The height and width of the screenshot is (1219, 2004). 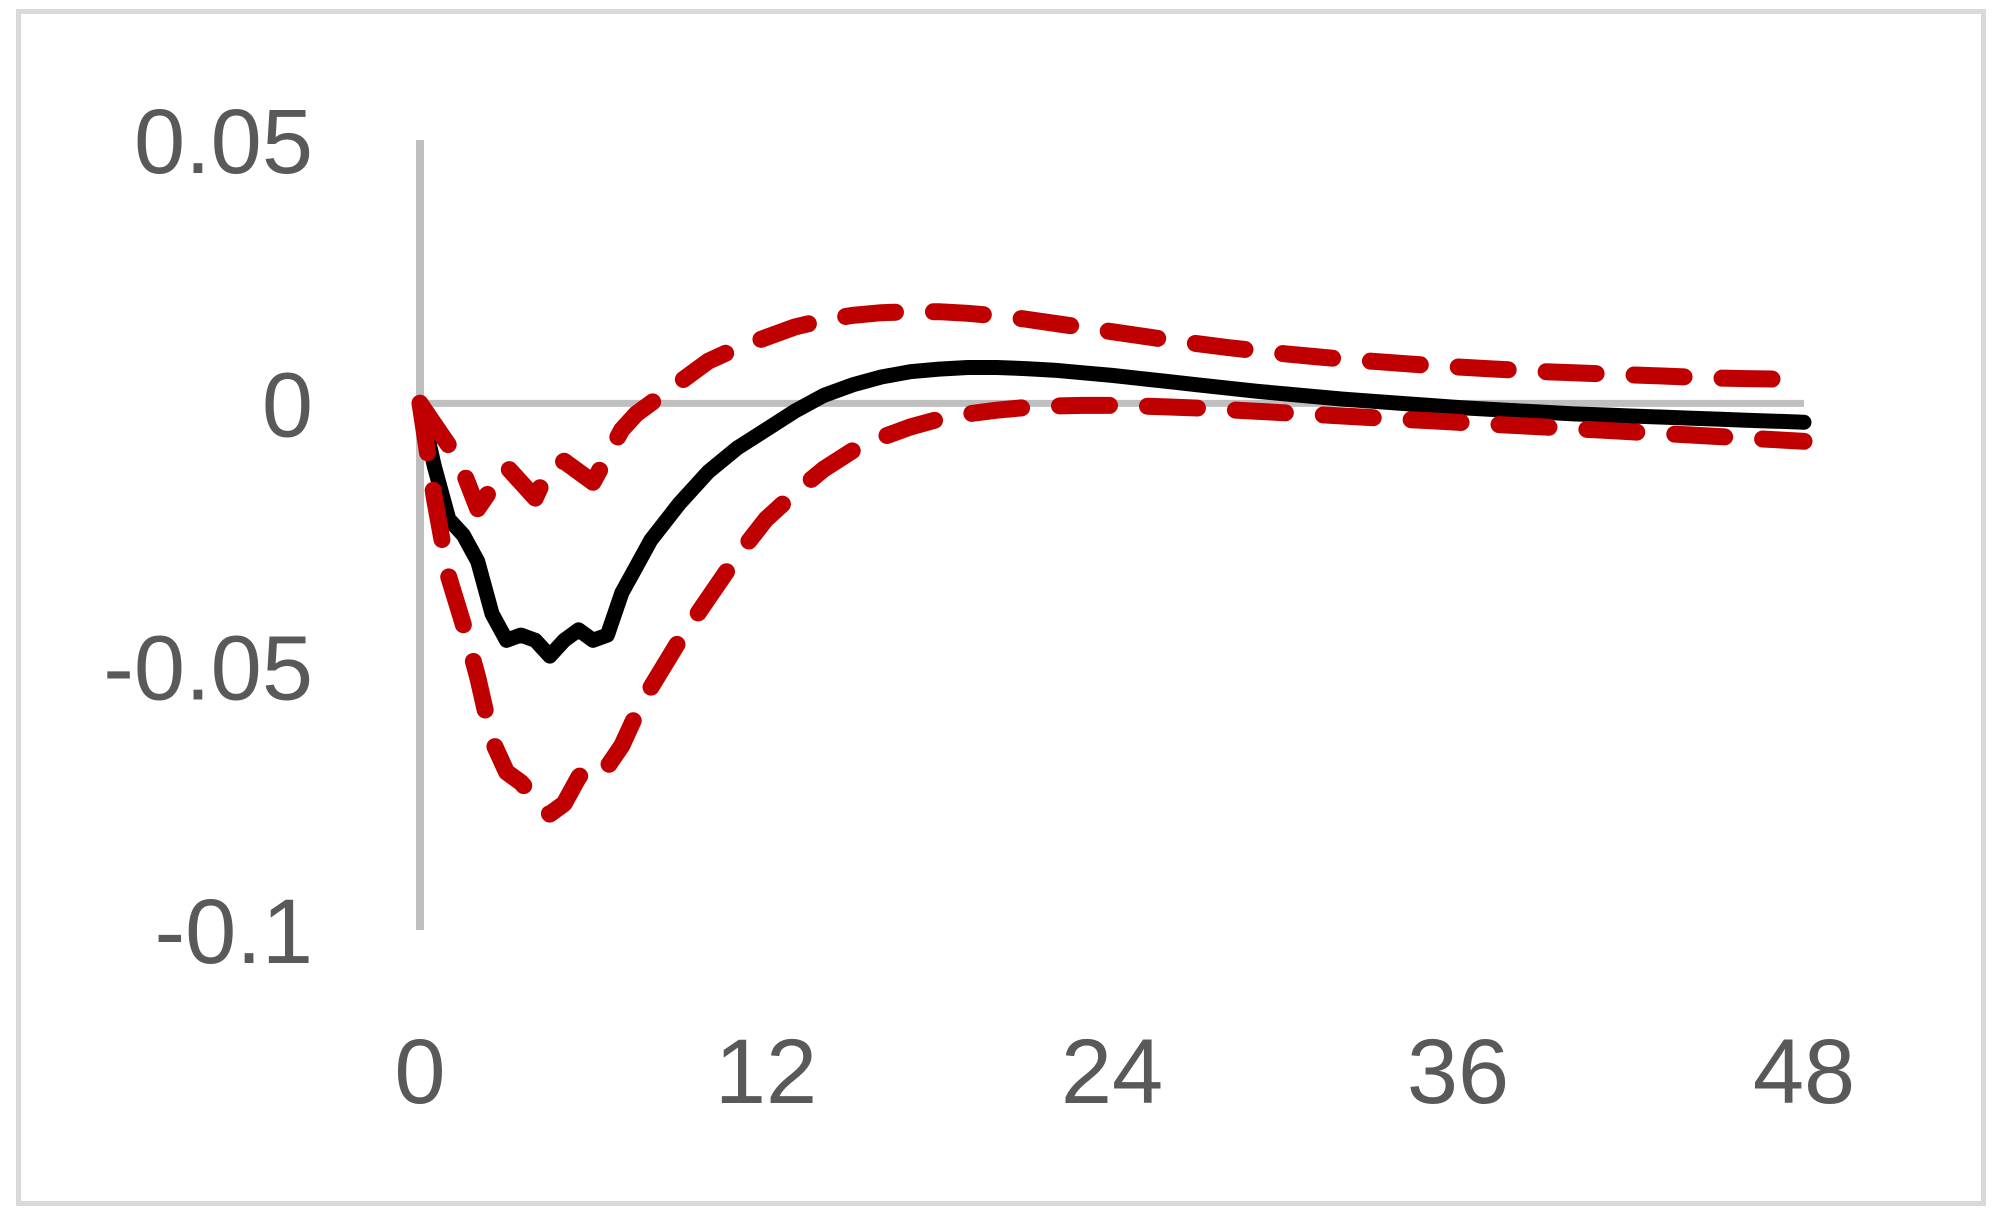 What do you see at coordinates (287, 405) in the screenshot?
I see `y-tick-label: 0` at bounding box center [287, 405].